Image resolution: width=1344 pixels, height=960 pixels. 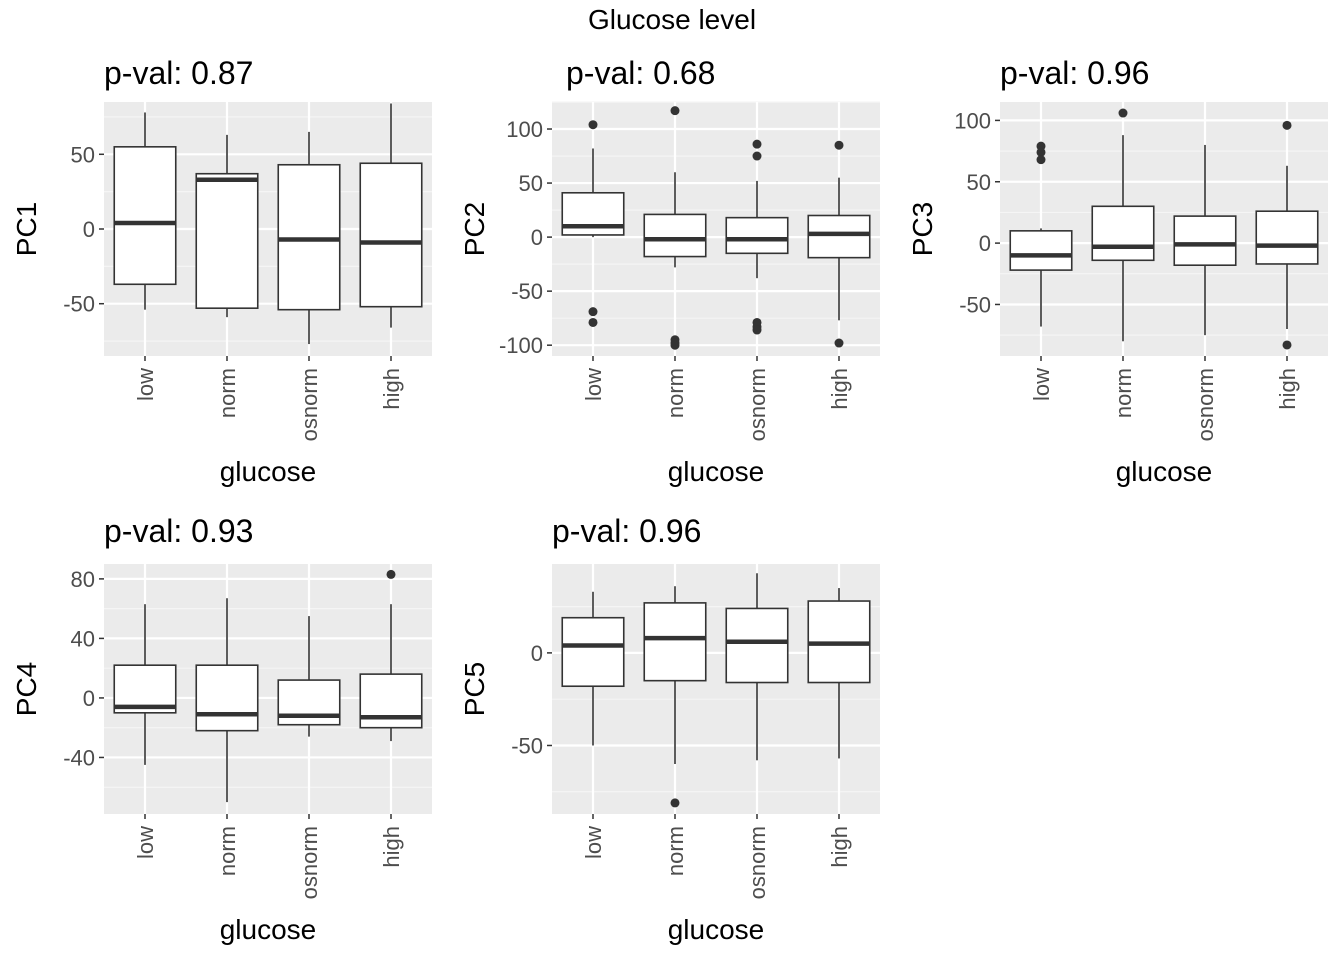 What do you see at coordinates (178, 531) in the screenshot?
I see `panel-title: p-val: 0.93` at bounding box center [178, 531].